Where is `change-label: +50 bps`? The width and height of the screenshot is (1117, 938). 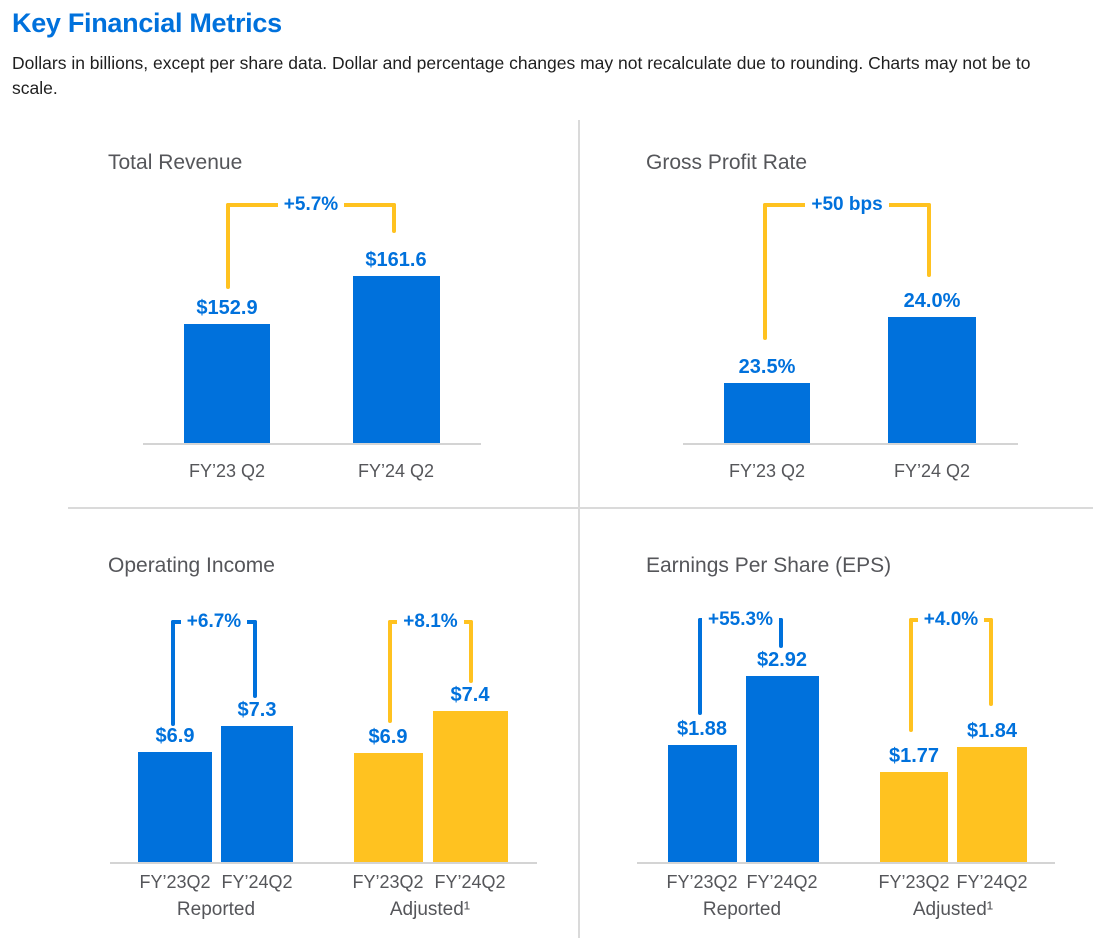
change-label: +50 bps is located at coordinates (847, 205).